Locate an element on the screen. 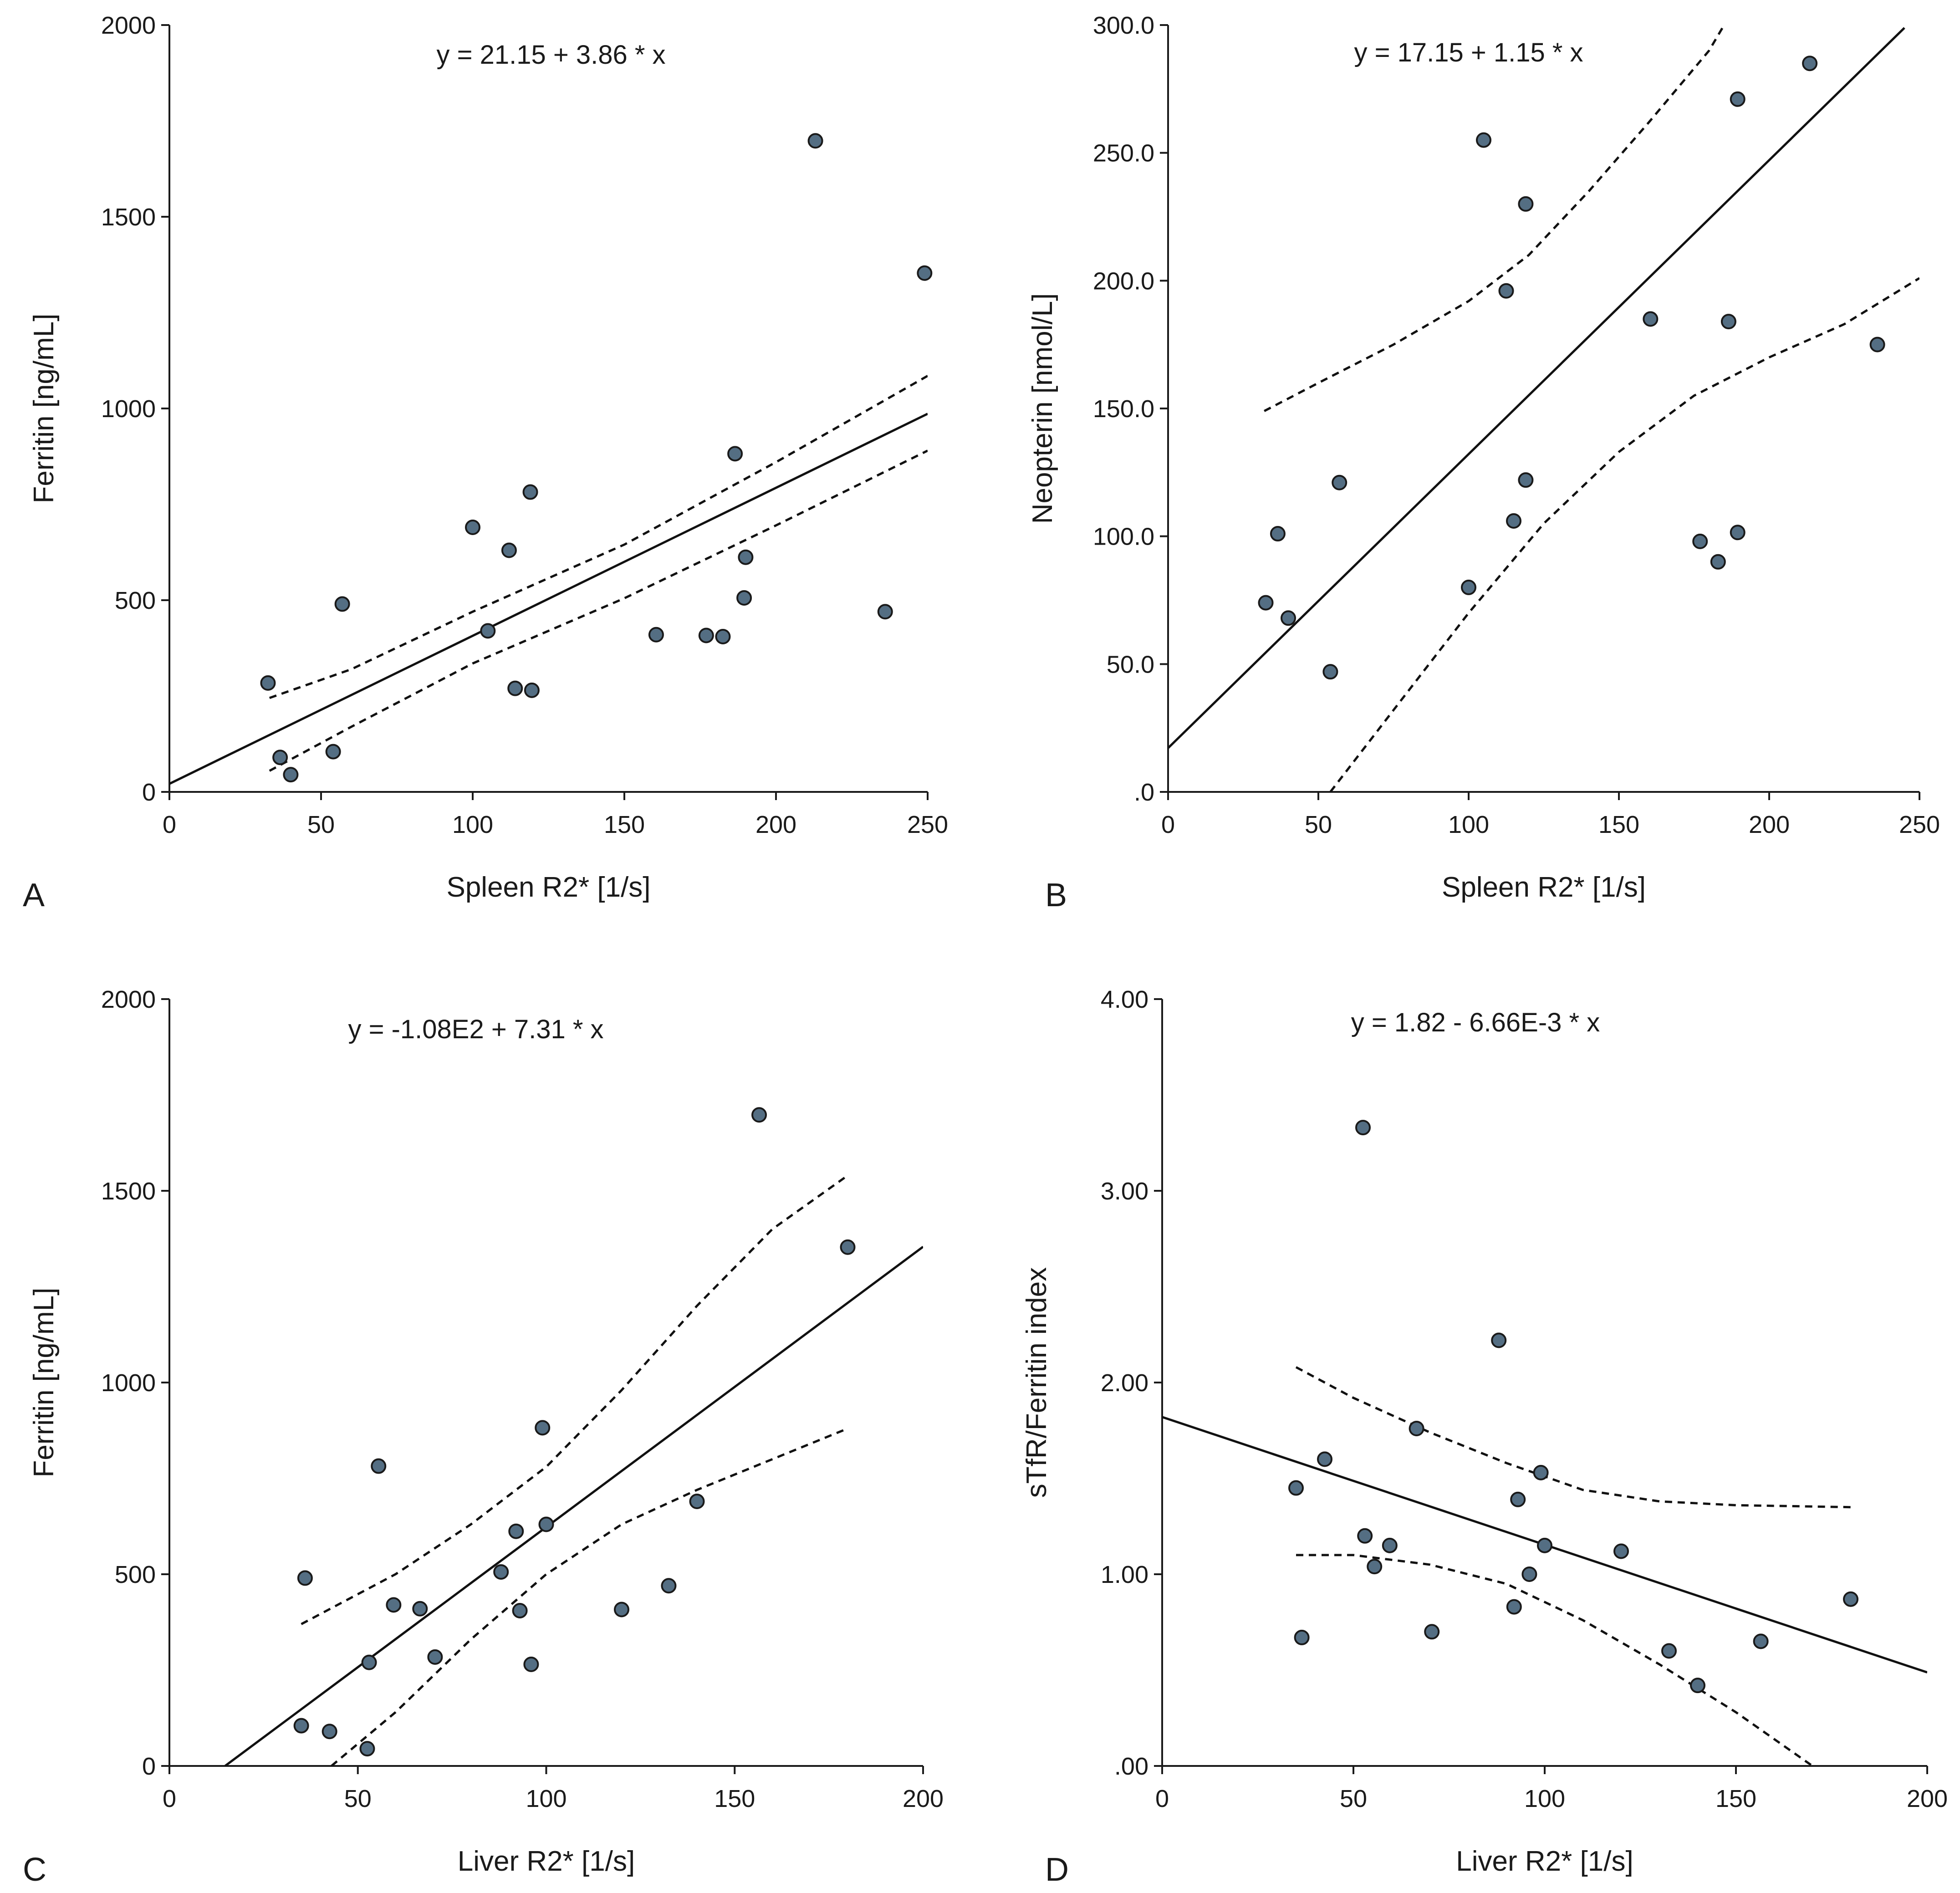 The width and height of the screenshot is (1960, 1893). ci-lower-line is located at coordinates (1624, 534).